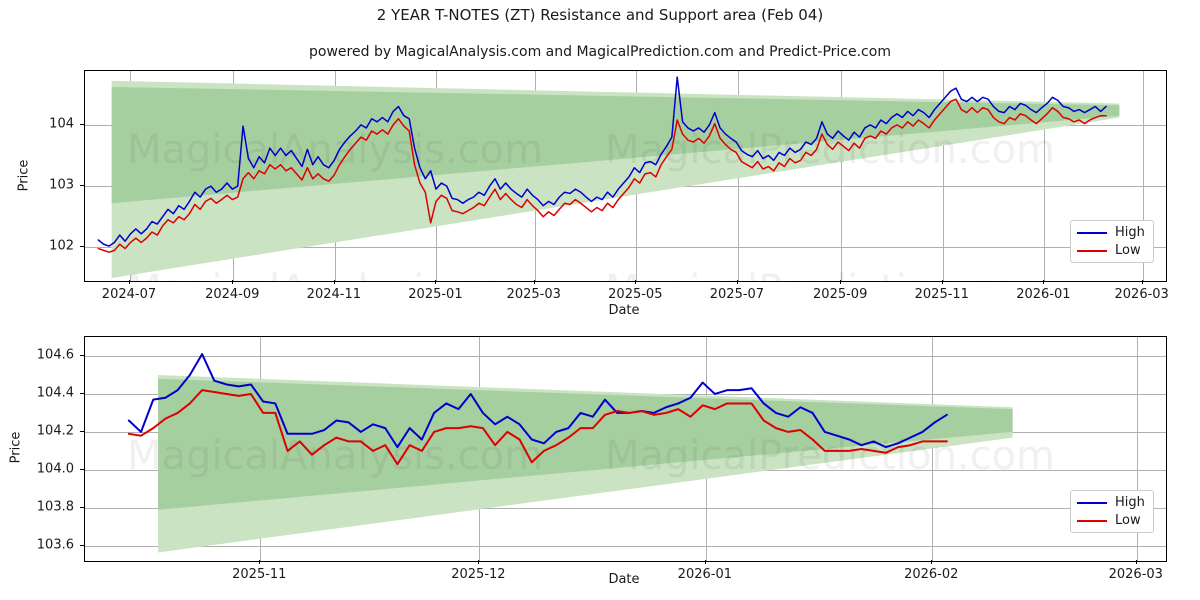 The height and width of the screenshot is (600, 1200). I want to click on y-axis-tick-label: 104.0, so click(55, 469).